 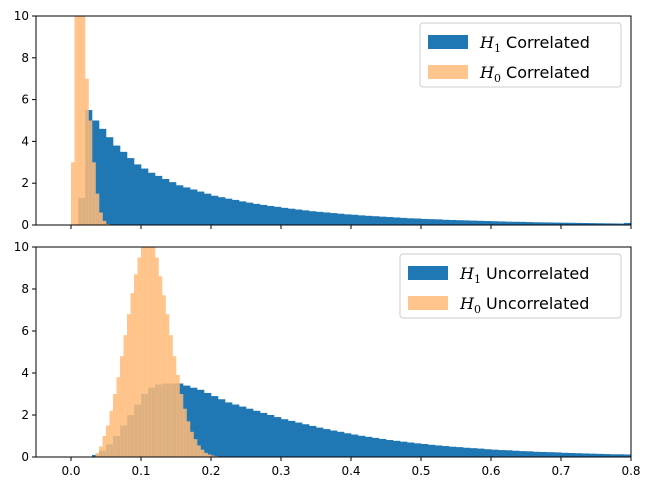 I want to click on y-tick-label: 4, so click(x=25, y=373).